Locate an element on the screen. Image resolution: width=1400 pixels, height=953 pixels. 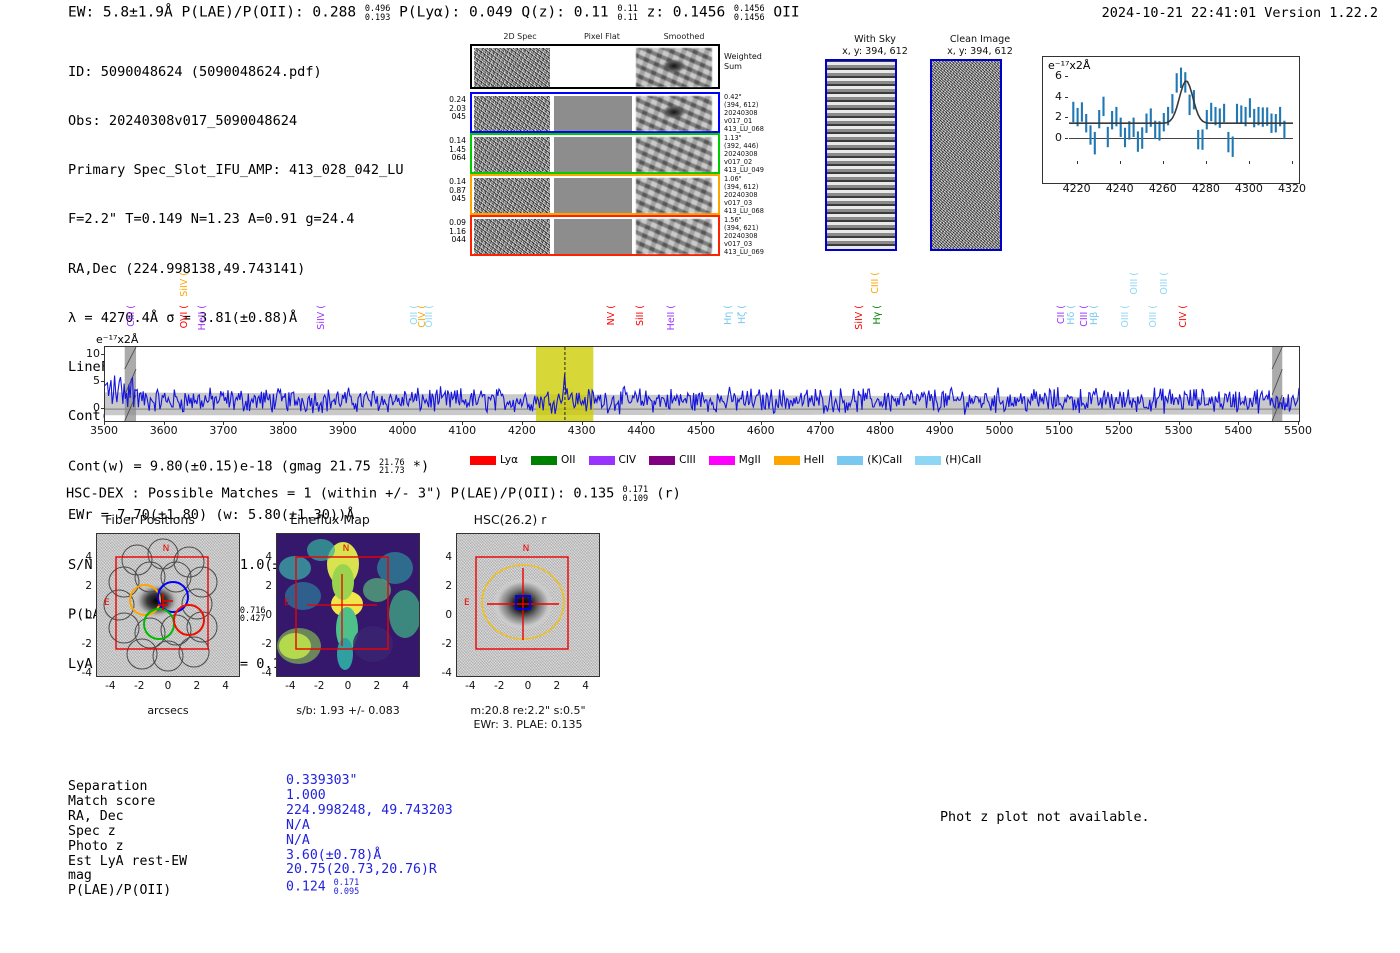
spectrum-ytick: 0 is located at coordinates (96, 408).